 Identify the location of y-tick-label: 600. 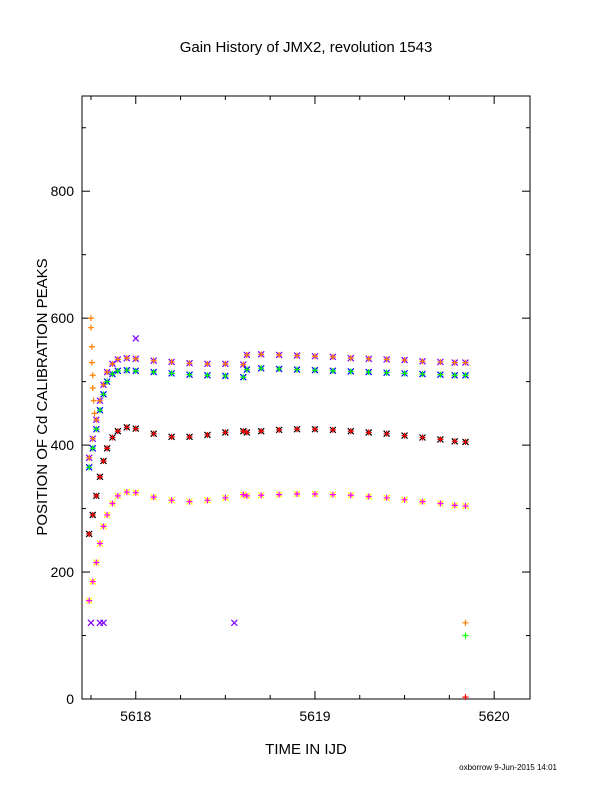
(63, 318).